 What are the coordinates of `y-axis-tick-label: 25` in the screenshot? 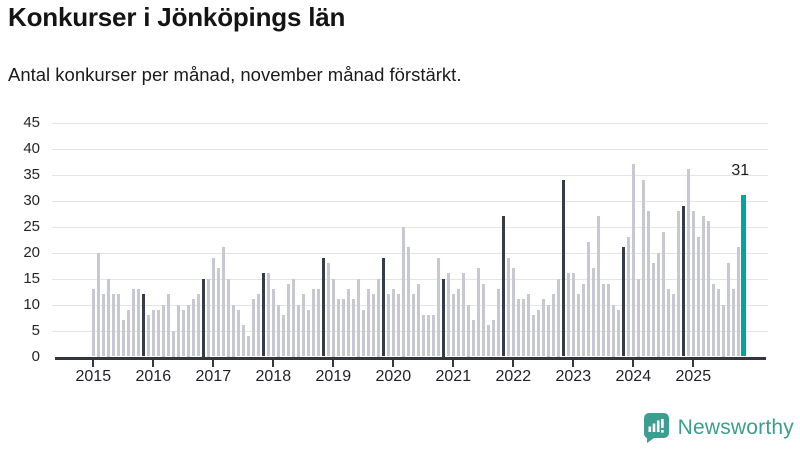 It's located at (31, 226).